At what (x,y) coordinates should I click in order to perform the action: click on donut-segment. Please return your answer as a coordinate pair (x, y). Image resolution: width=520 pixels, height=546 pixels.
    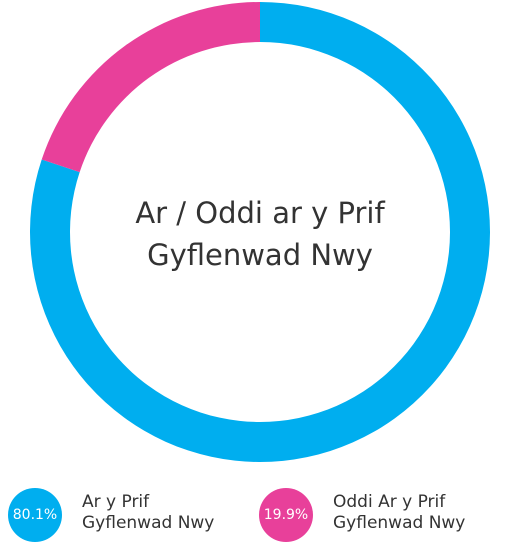
    Looking at the image, I should click on (150, 87).